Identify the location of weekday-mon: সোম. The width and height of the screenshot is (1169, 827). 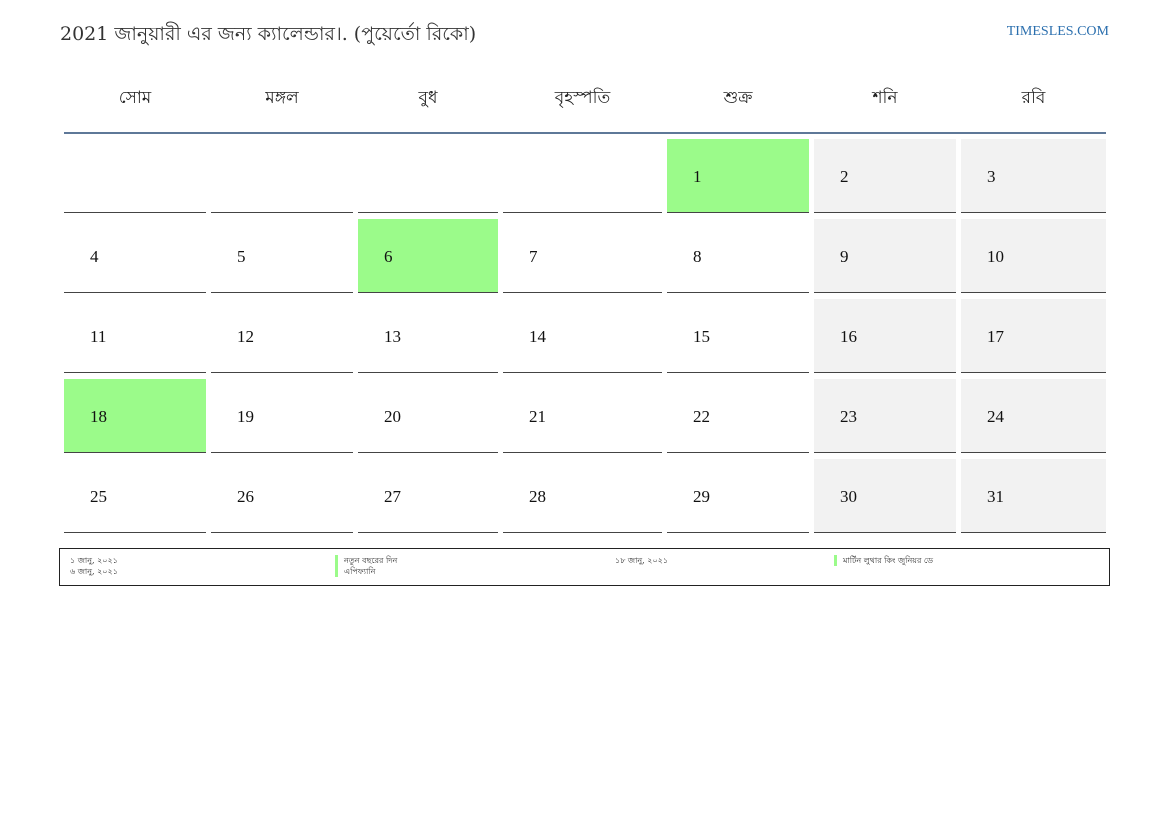
(135, 98).